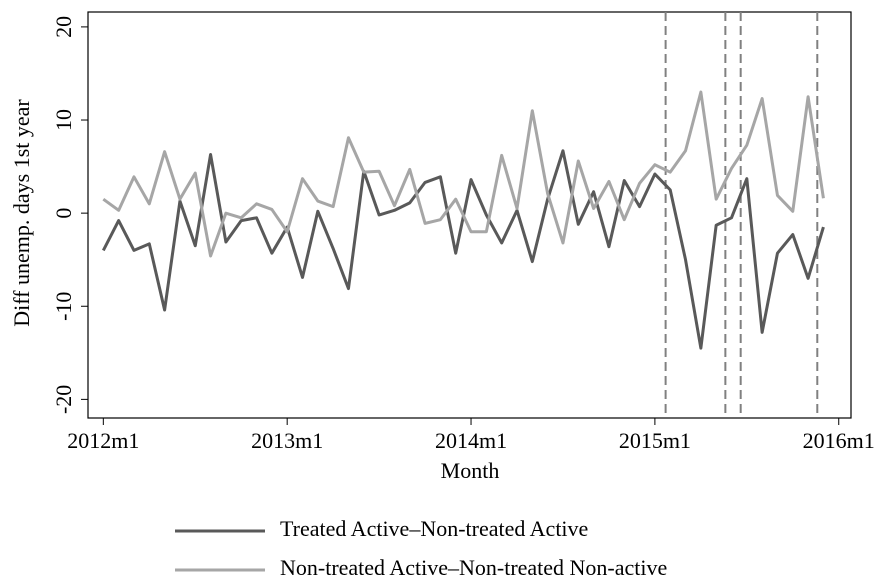 The width and height of the screenshot is (876, 579). What do you see at coordinates (839, 440) in the screenshot?
I see `x-tick-label: 2016m1` at bounding box center [839, 440].